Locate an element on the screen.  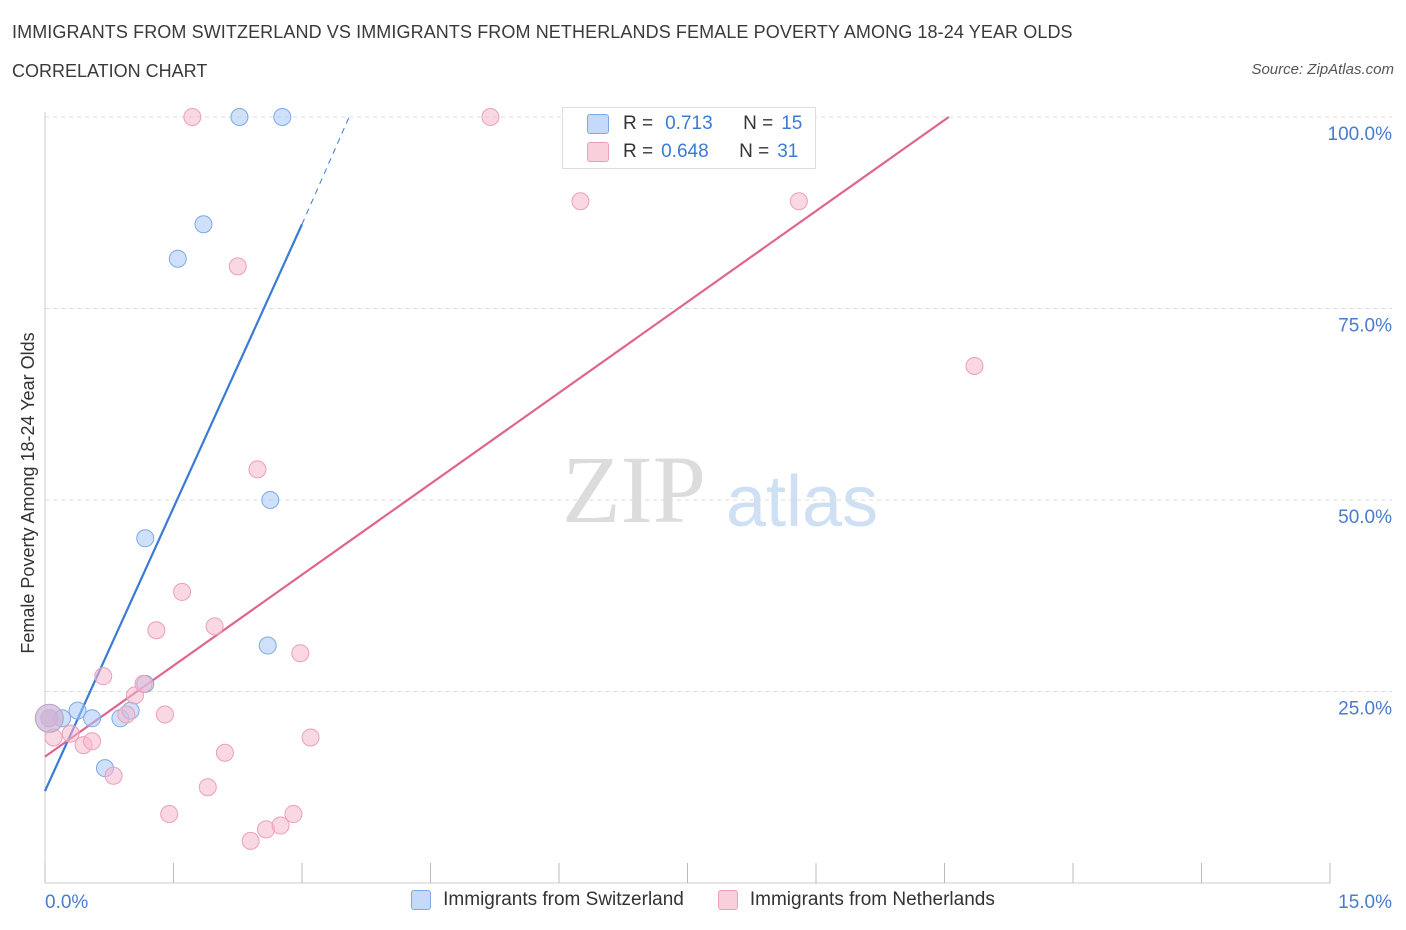
trend-line-extension is located at coordinates (325, 170).